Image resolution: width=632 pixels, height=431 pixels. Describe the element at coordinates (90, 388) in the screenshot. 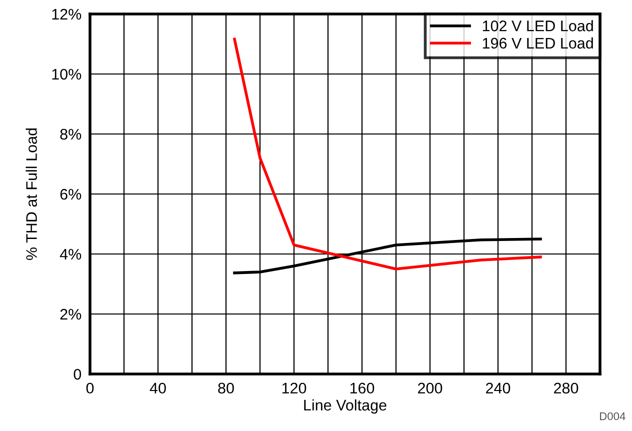

I see `x-tick-label: 0` at that location.